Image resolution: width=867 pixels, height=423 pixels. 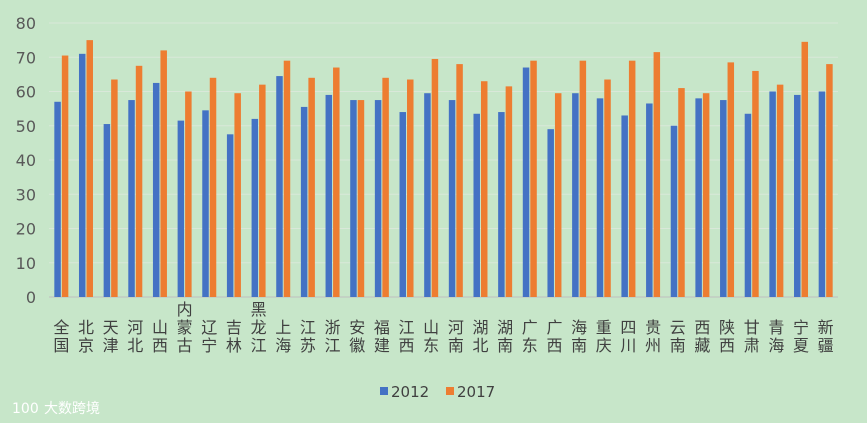 What do you see at coordinates (56, 409) in the screenshot?
I see `watermark: 100 大数跨境` at bounding box center [56, 409].